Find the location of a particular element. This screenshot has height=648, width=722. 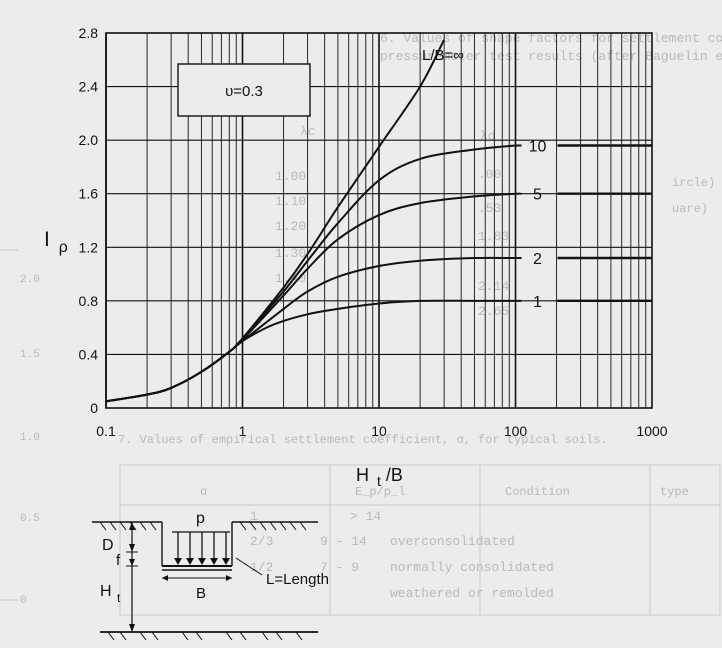

y-tick-label: 2.8 is located at coordinates (89, 33).